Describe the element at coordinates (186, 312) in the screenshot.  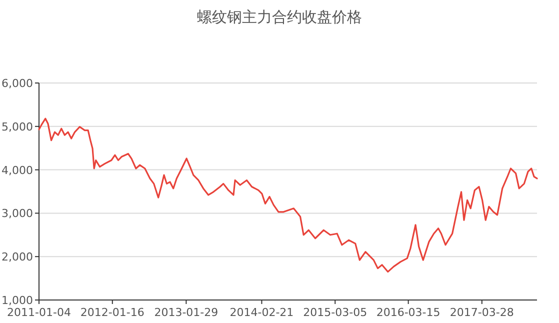
I see `x-tick-label: 2013-01-29` at that location.